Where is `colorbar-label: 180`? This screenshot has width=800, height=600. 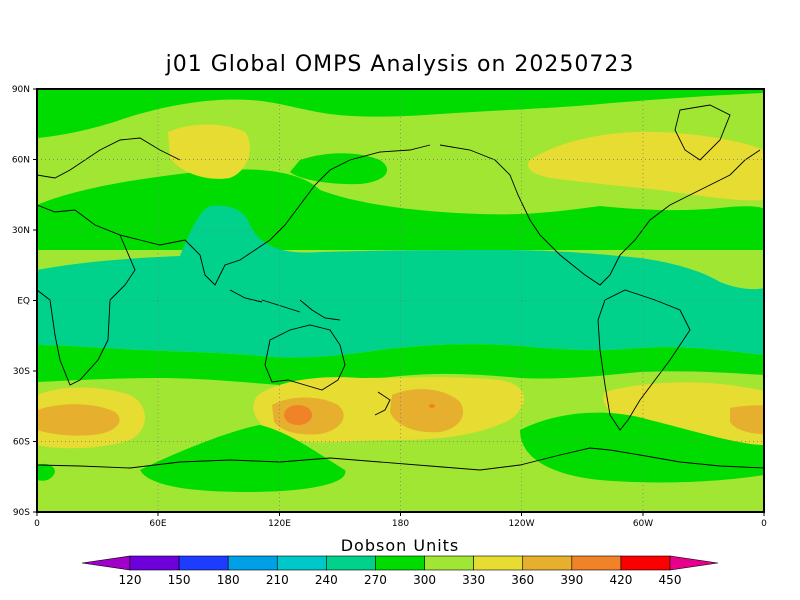 colorbar-label: 180 is located at coordinates (228, 580).